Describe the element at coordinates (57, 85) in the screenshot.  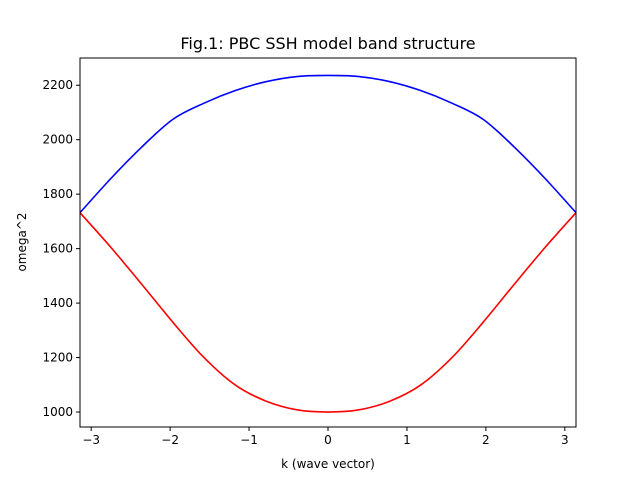
I see `y-tick-label: 2200` at that location.